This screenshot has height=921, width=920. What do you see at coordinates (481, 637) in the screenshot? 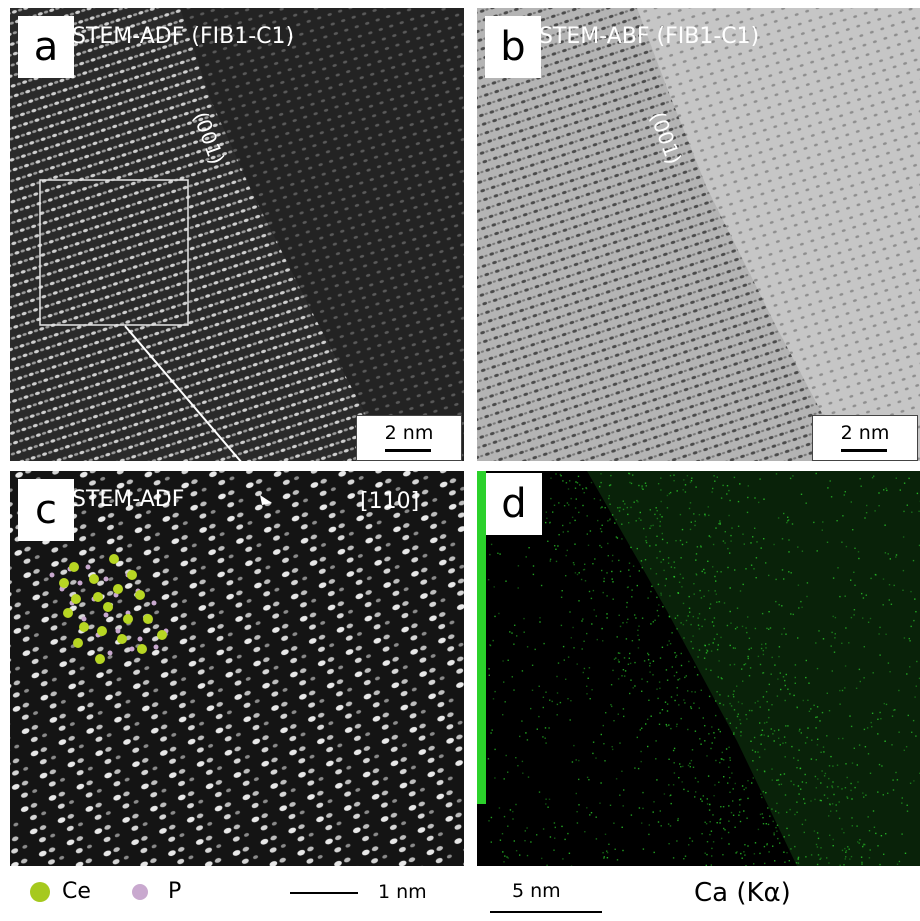
I see `map-edge-strip` at bounding box center [481, 637].